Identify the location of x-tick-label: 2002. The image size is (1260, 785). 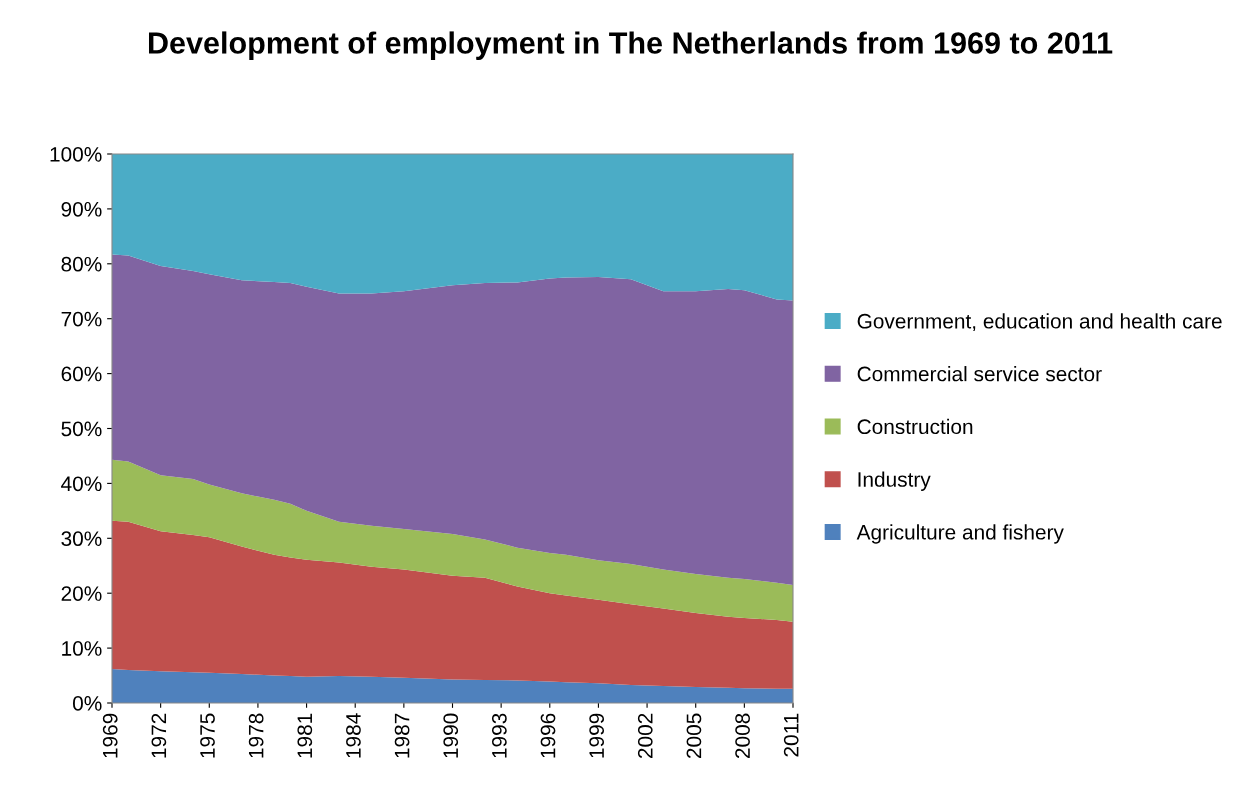
(645, 736).